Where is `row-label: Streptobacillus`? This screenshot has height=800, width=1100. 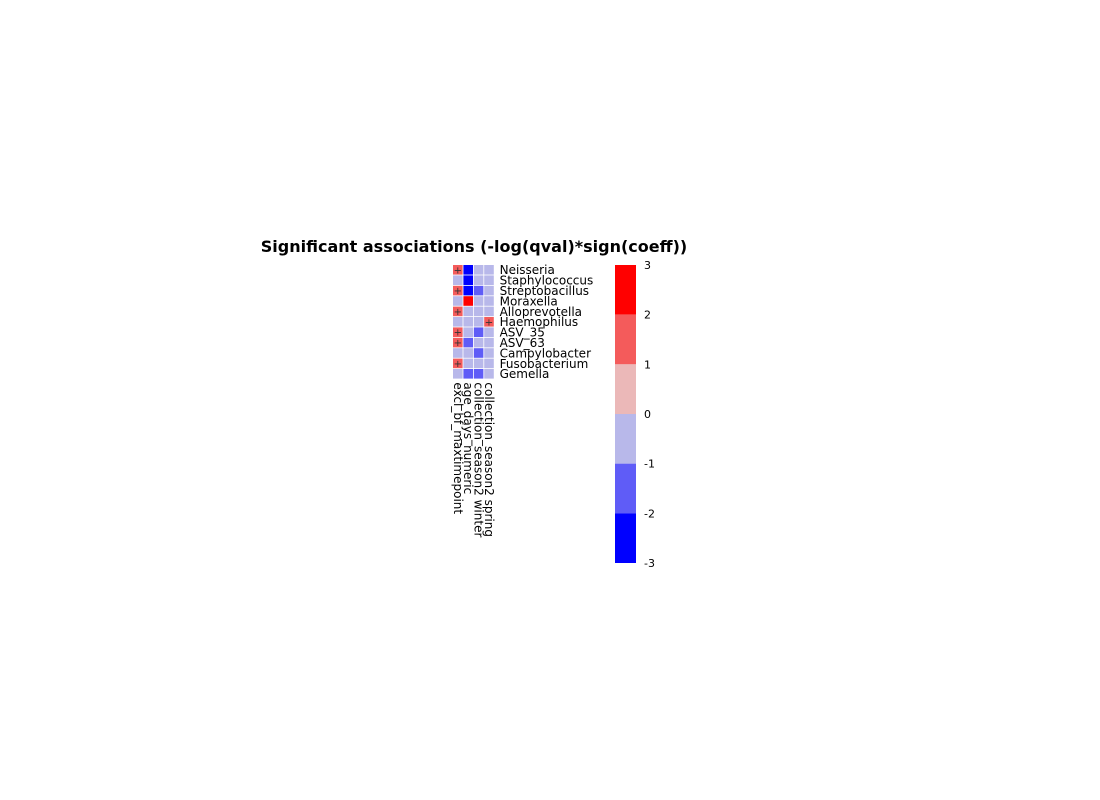 row-label: Streptobacillus is located at coordinates (544, 291).